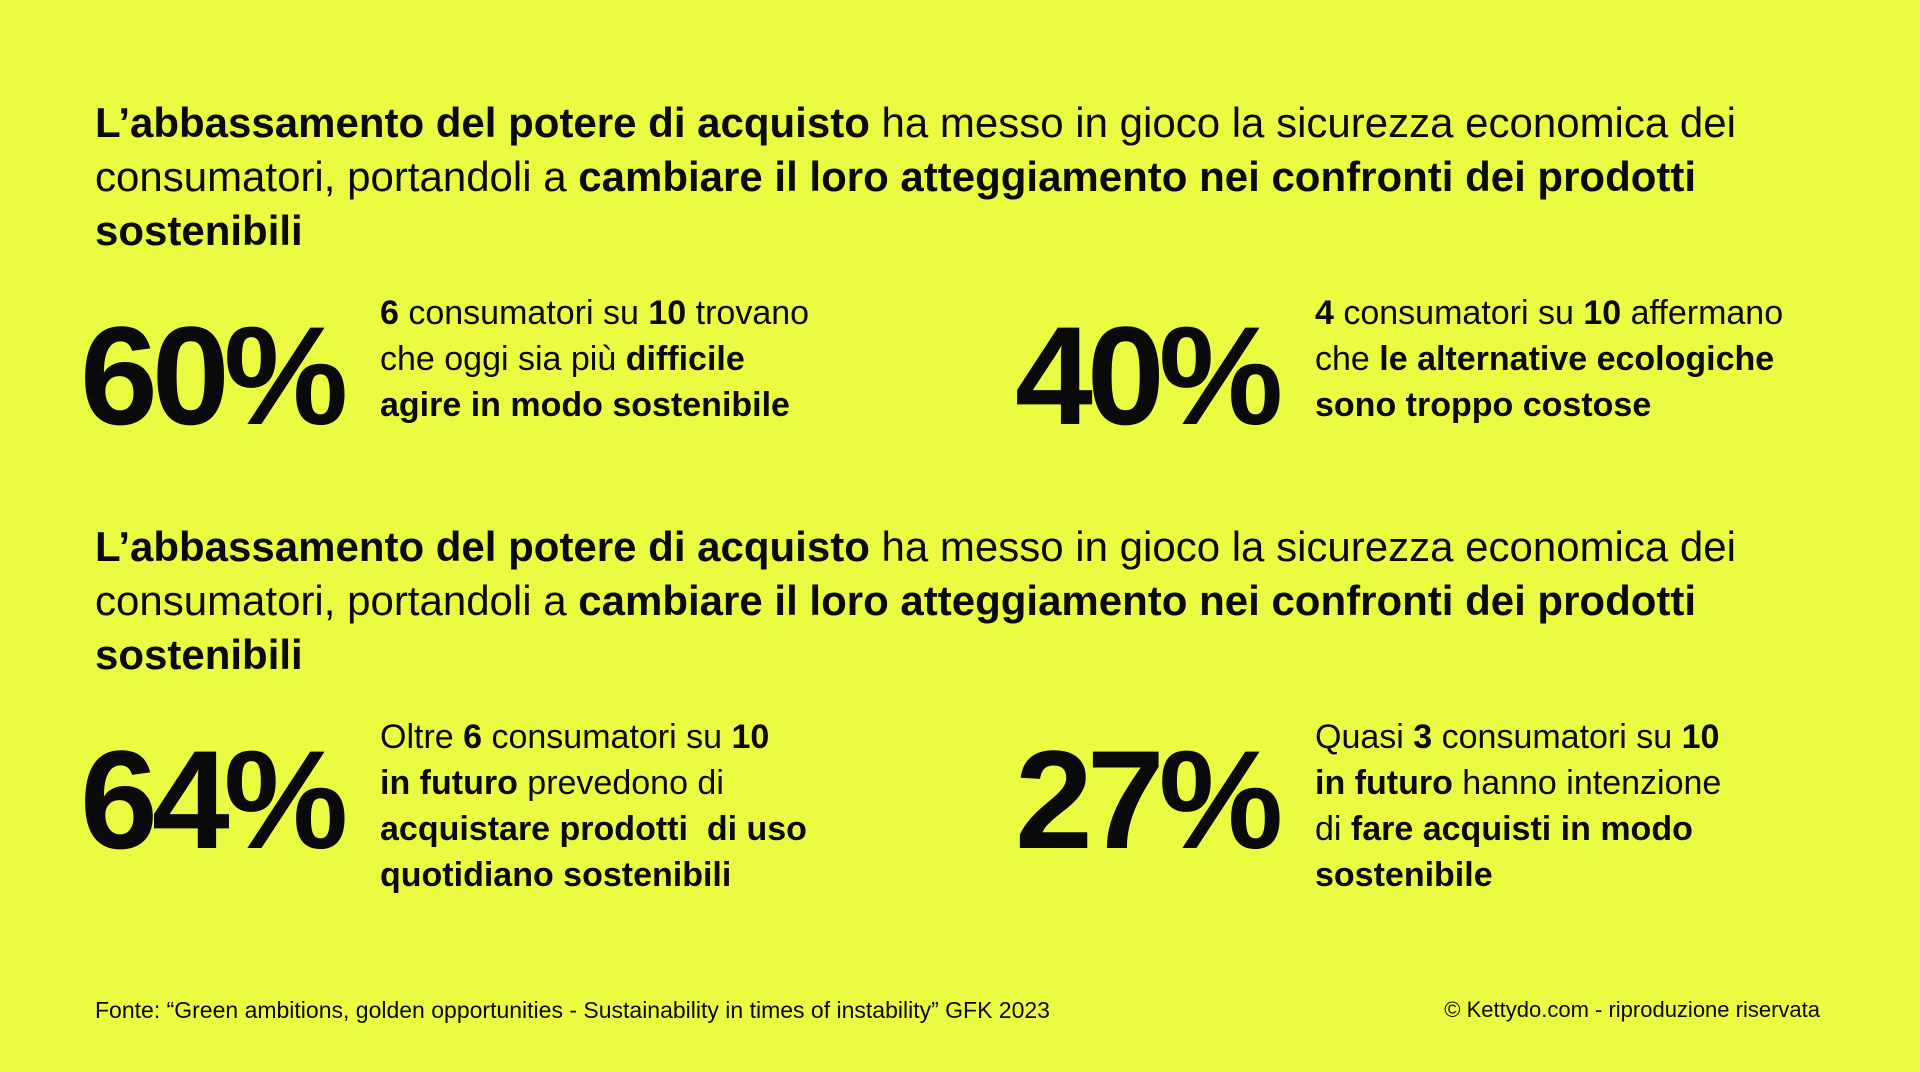  I want to click on stat-description-line: sostenibile, so click(1518, 875).